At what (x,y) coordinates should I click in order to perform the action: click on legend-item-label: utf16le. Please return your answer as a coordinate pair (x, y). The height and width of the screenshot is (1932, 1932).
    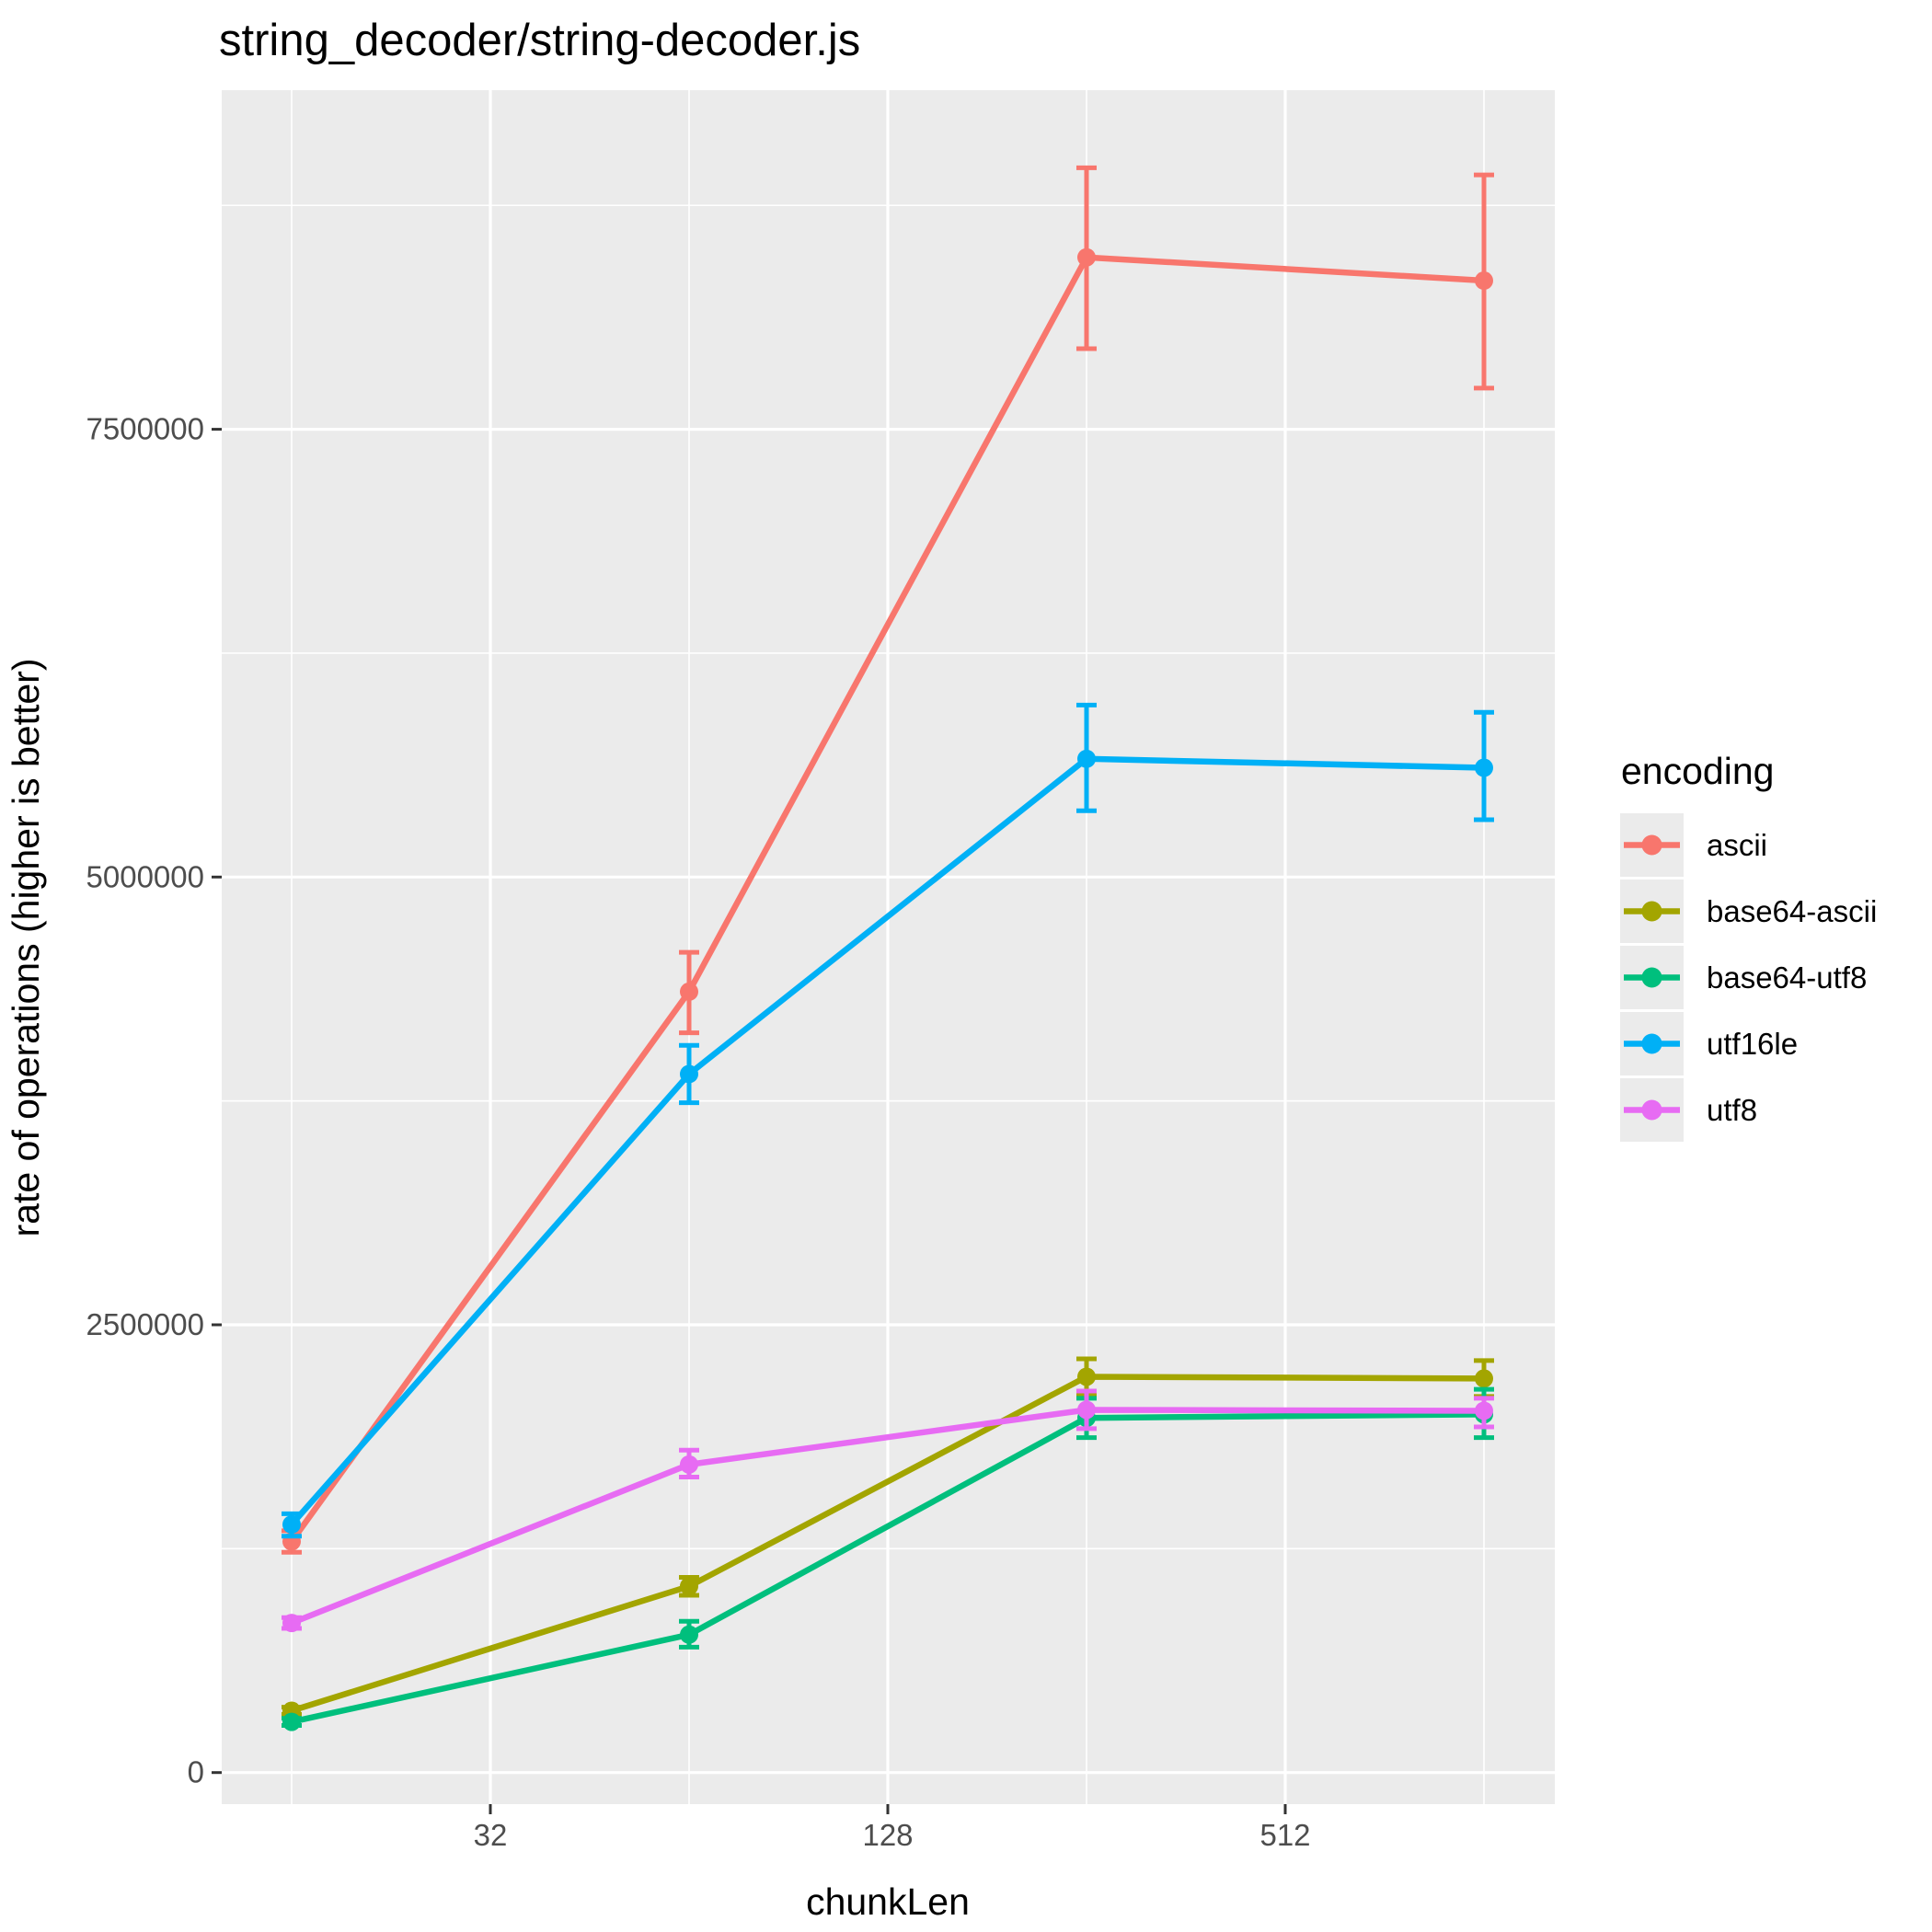
    Looking at the image, I should click on (1752, 1044).